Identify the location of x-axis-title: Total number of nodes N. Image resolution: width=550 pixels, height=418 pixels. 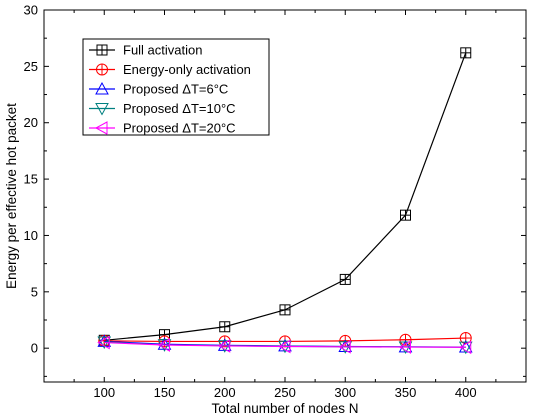
(284, 408).